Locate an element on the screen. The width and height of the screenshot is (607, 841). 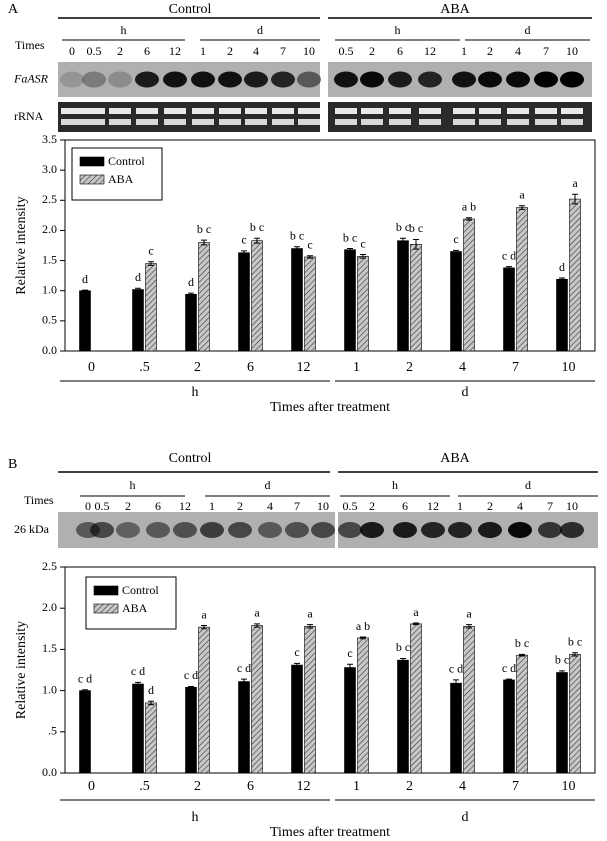
y-axis-label: Relative intensity is located at coordinates (21, 245).